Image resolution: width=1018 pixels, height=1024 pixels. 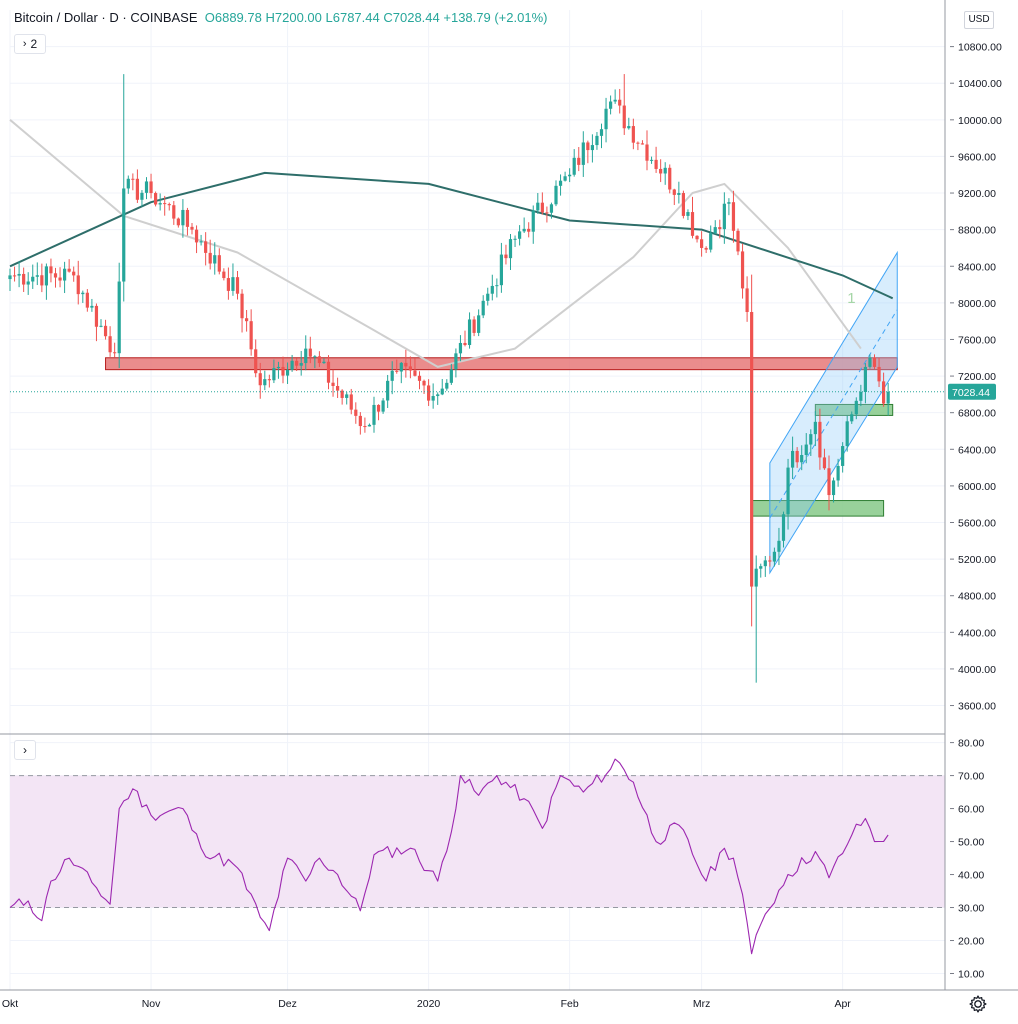 What do you see at coordinates (977, 487) in the screenshot?
I see `price-tick-label: 6000.00` at bounding box center [977, 487].